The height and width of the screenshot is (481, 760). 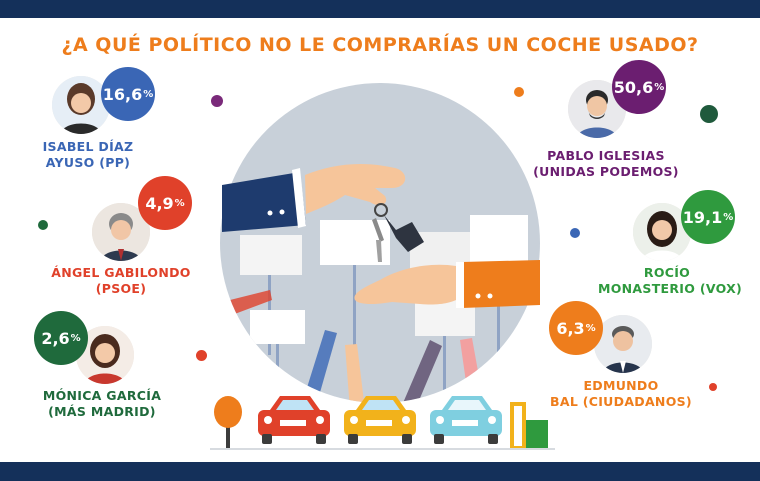 I want to click on blue-car-icon, so click(x=466, y=420).